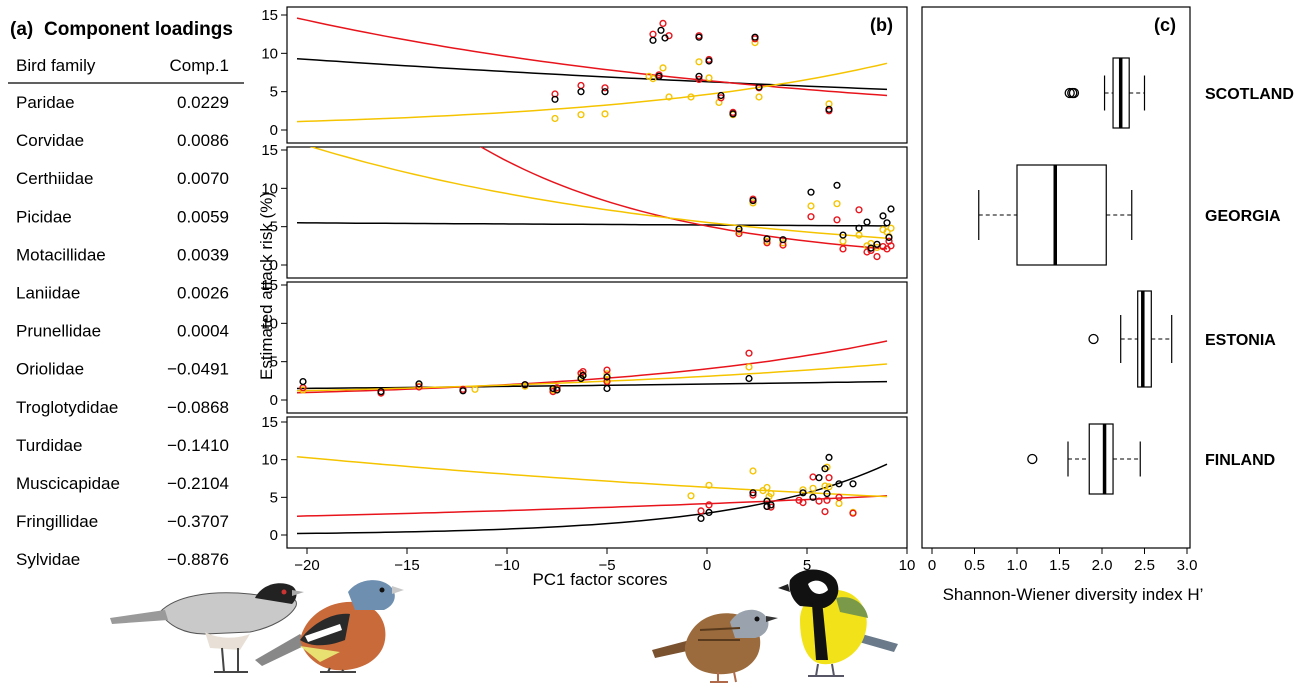 This screenshot has width=1309, height=683. Describe the element at coordinates (198, 407) in the screenshot. I see `table-cell-loading: −0.0868` at that location.